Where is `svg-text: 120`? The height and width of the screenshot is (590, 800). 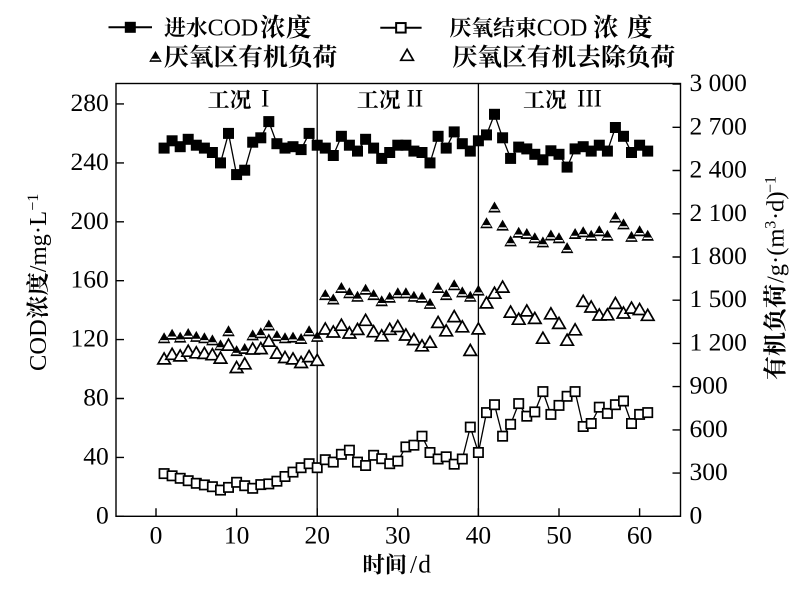 svg-text: 120 is located at coordinates (90, 338).